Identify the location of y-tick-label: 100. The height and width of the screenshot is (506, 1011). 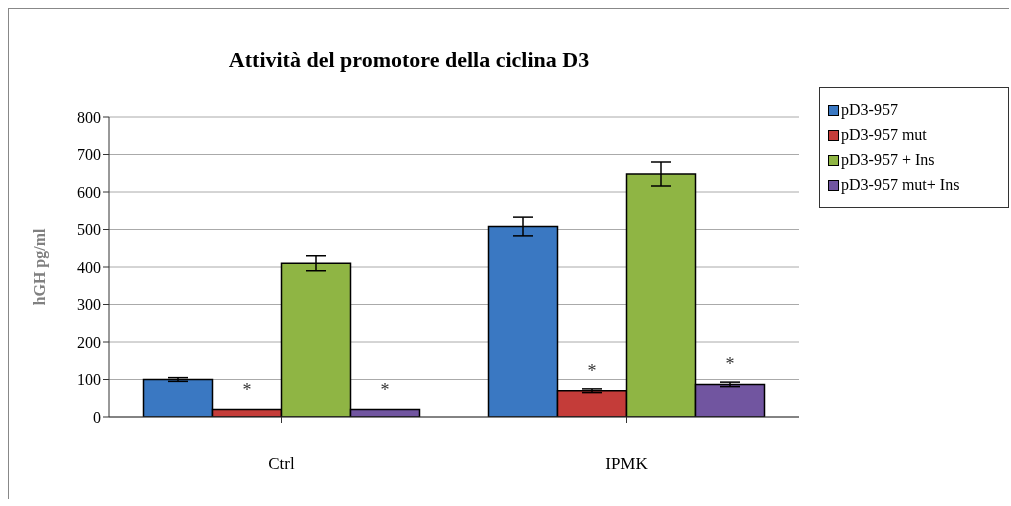
(89, 380).